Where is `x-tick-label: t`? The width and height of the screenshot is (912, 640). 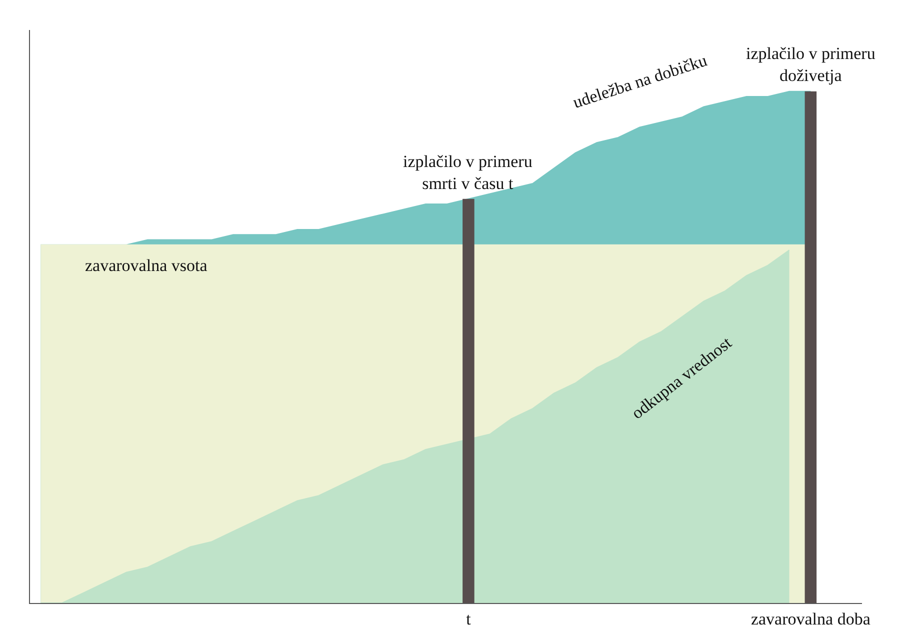
x-tick-label: t is located at coordinates (469, 618).